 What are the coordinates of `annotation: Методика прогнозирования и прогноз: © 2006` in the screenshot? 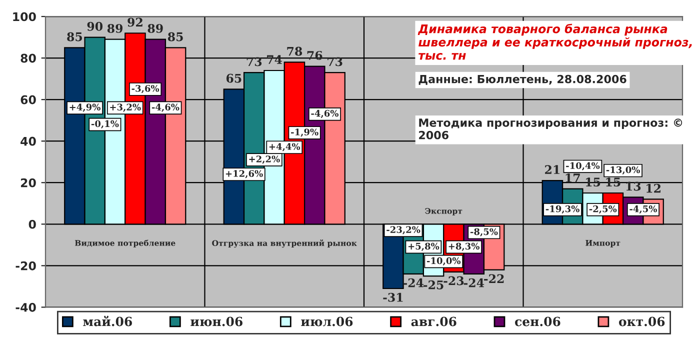 It's located at (550, 129).